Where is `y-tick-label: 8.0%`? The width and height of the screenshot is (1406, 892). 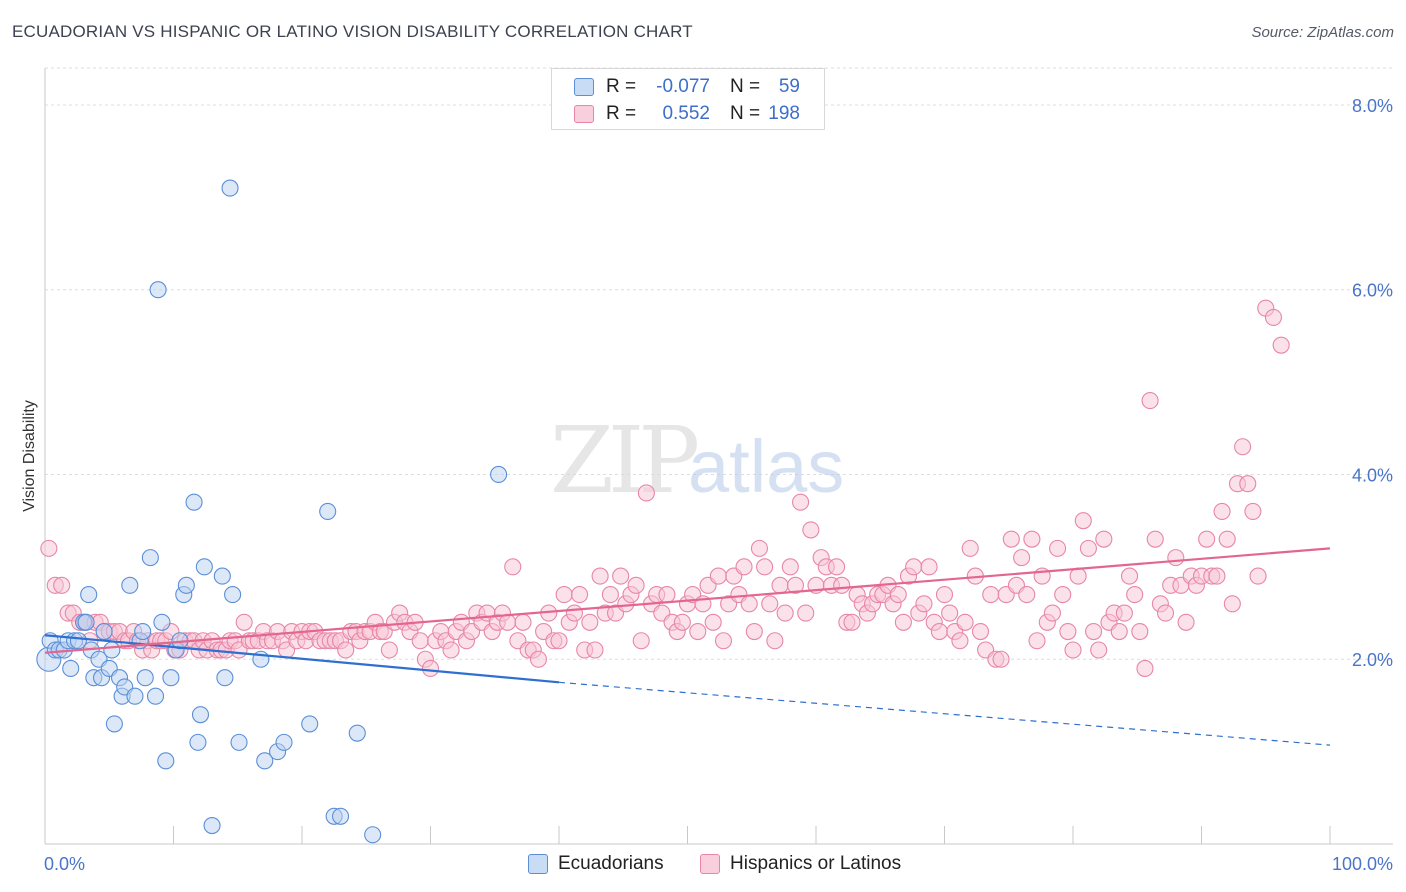
y-tick-label: 8.0% is located at coordinates (1372, 106).